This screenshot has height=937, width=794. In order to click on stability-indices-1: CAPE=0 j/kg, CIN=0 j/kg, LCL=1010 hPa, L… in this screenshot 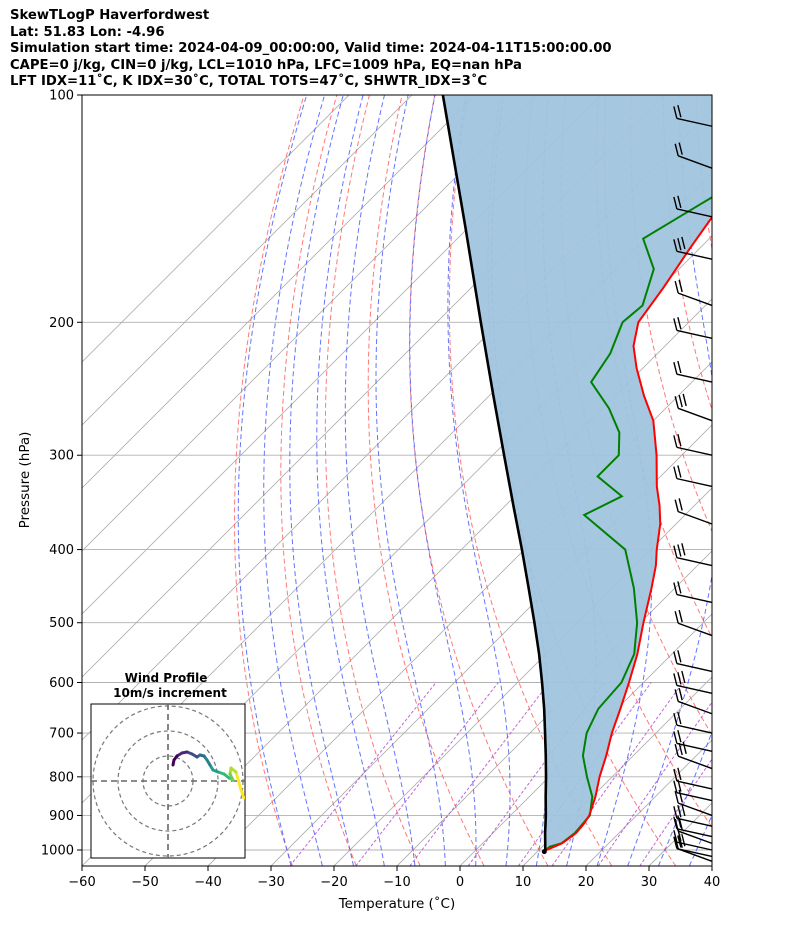, I will do `click(266, 65)`.